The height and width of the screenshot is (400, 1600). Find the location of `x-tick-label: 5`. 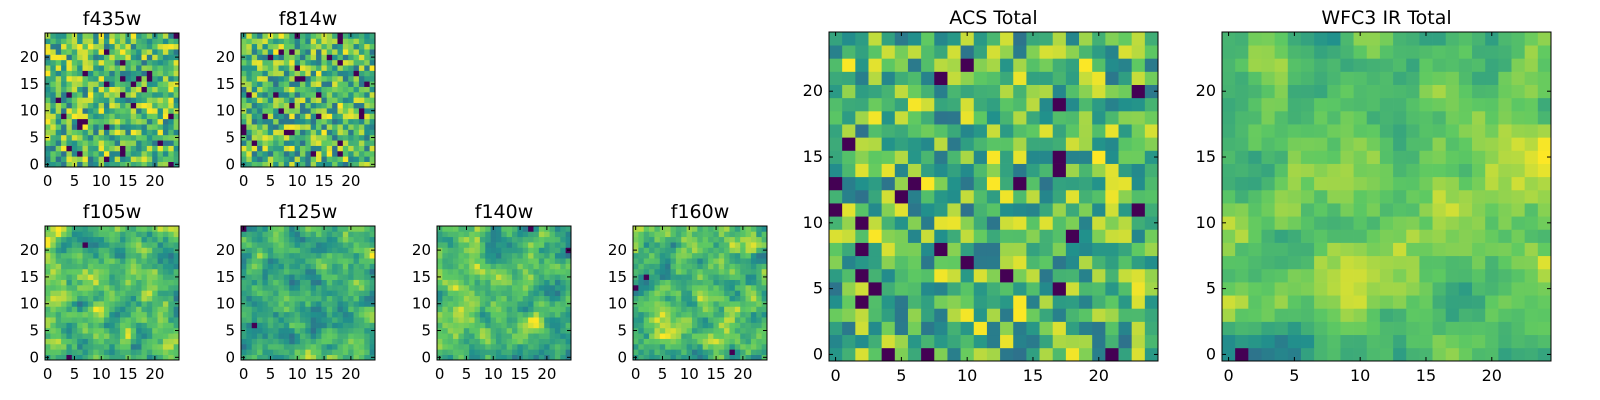

x-tick-label: 5 is located at coordinates (901, 375).